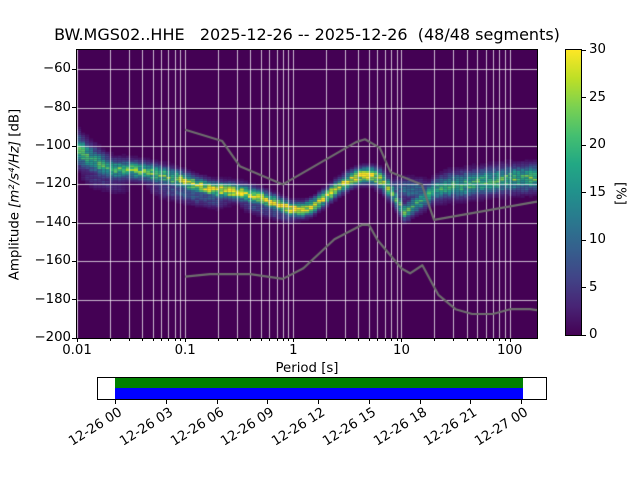 This screenshot has height=480, width=640. I want to click on colorbar-tick-label: 20, so click(597, 144).